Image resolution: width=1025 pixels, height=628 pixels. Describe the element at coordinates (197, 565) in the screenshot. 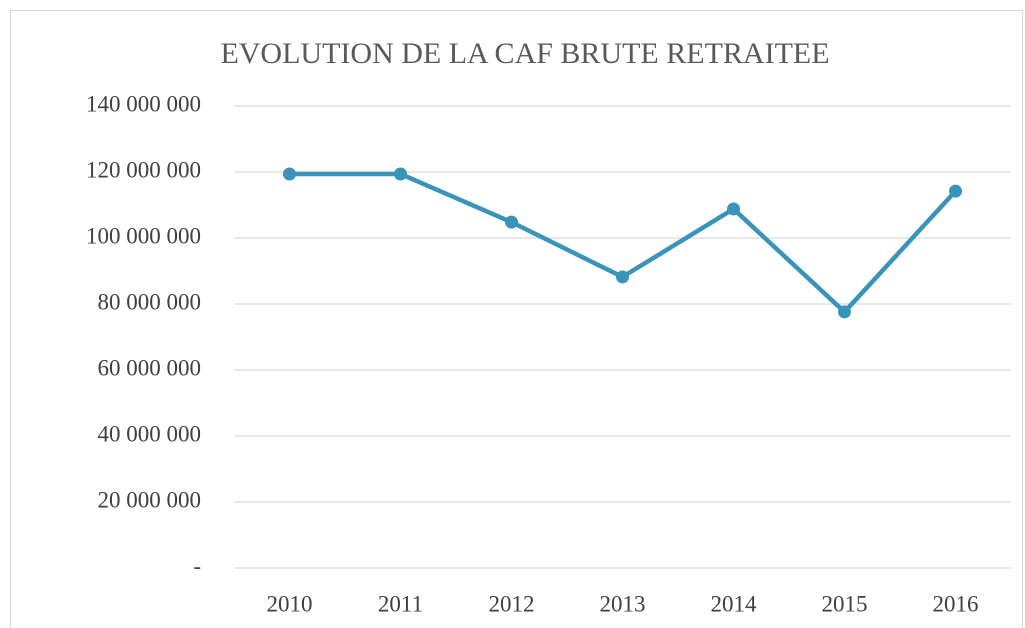

I see `y-tick-label: -` at that location.